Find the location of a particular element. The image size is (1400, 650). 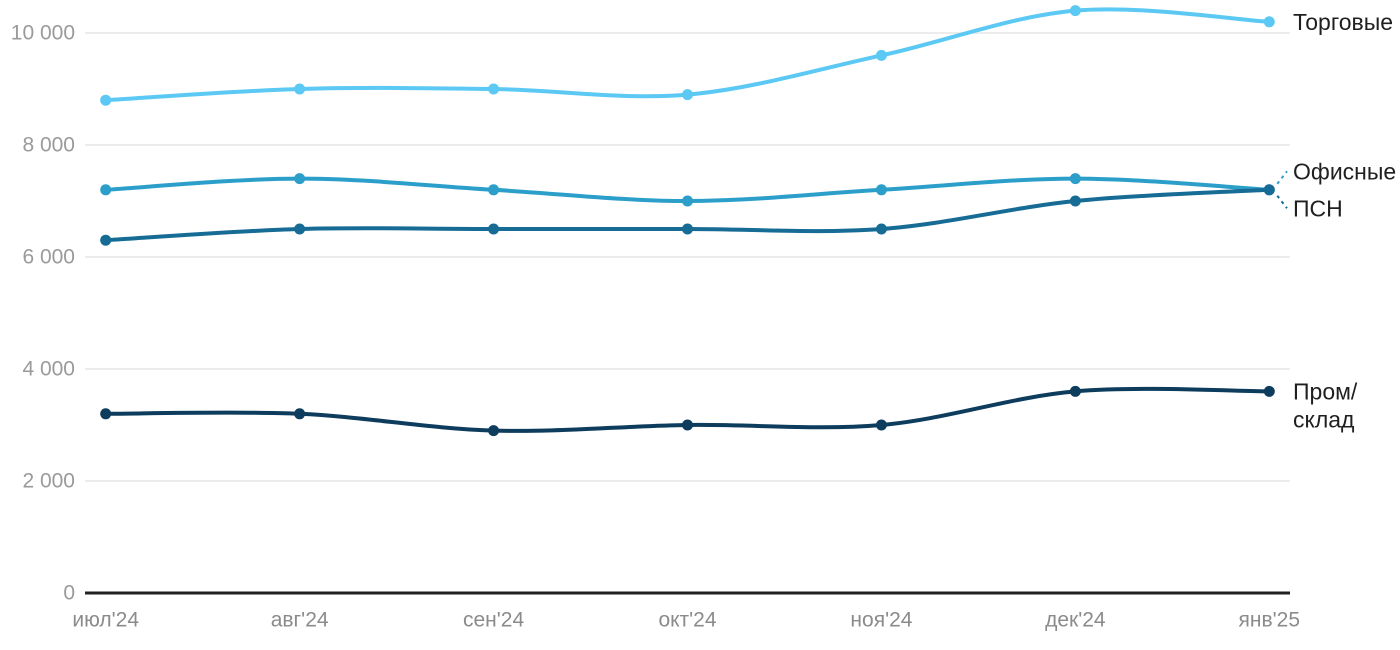

y-tick-label: 2 000 is located at coordinates (48, 481).